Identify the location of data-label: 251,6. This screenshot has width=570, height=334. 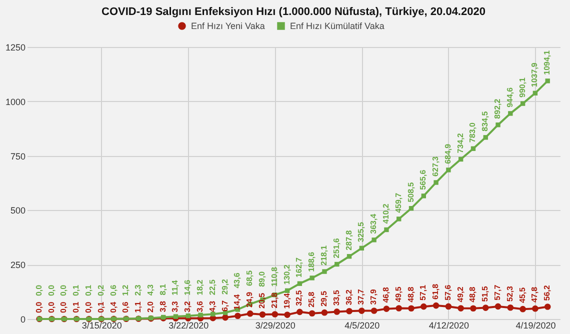
(336, 248).